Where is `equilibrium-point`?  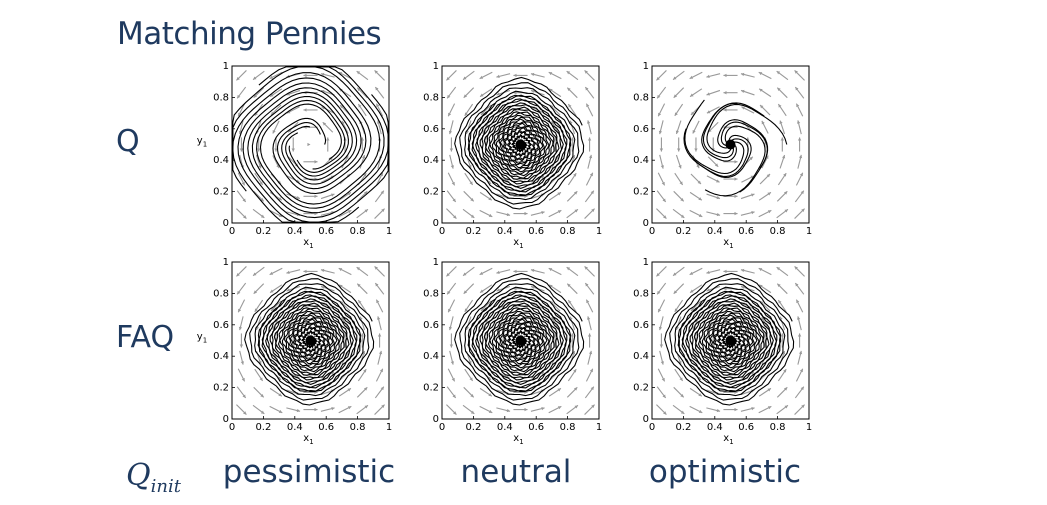 equilibrium-point is located at coordinates (520, 340).